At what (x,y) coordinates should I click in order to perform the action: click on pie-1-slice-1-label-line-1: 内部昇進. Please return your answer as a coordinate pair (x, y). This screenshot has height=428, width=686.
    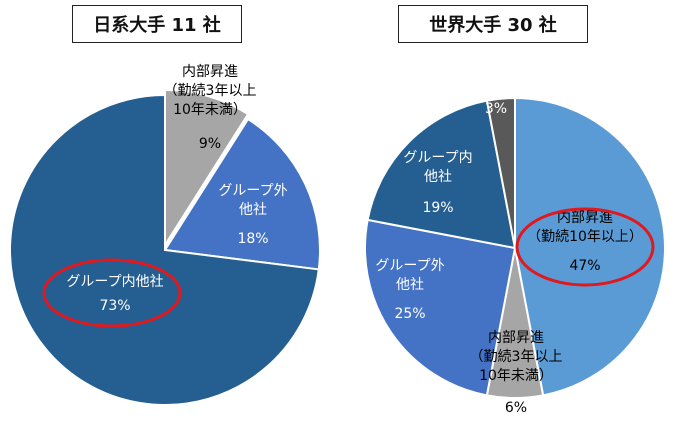
    Looking at the image, I should click on (210, 72).